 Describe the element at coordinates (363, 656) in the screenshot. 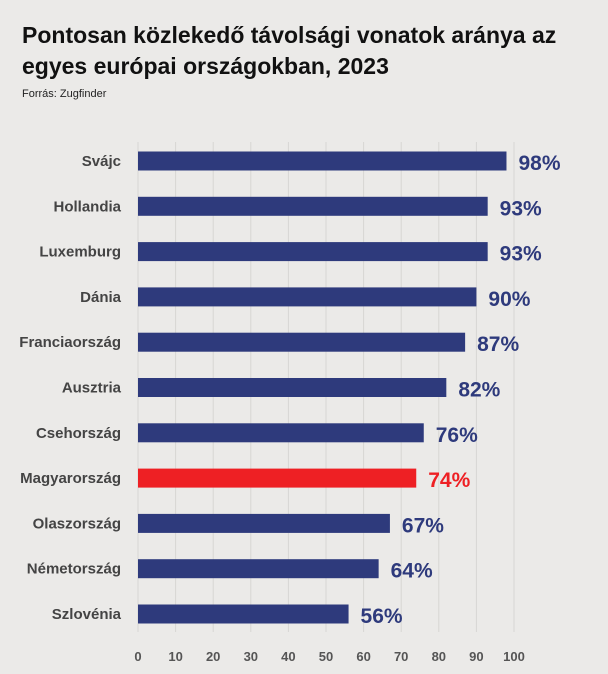

I see `x-tick-label: 60` at that location.